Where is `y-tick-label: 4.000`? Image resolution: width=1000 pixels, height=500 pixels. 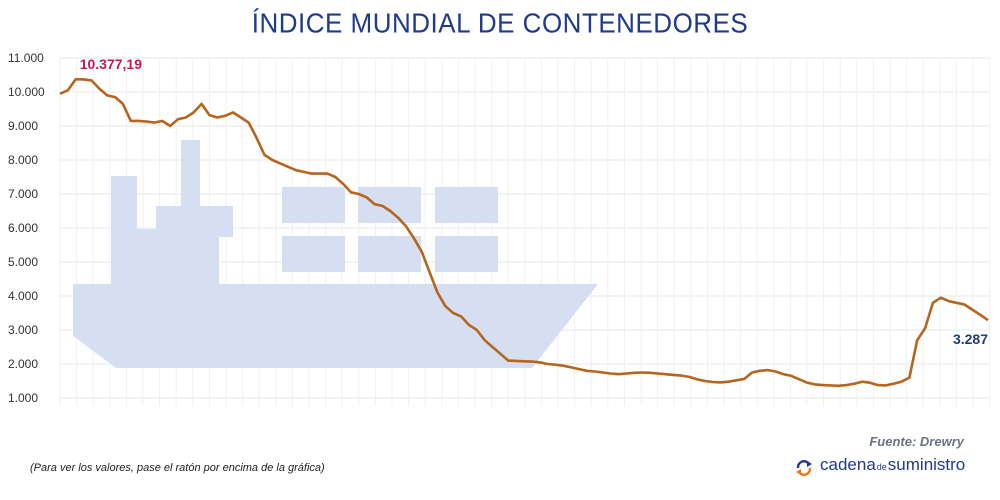 y-tick-label: 4.000 is located at coordinates (23, 296).